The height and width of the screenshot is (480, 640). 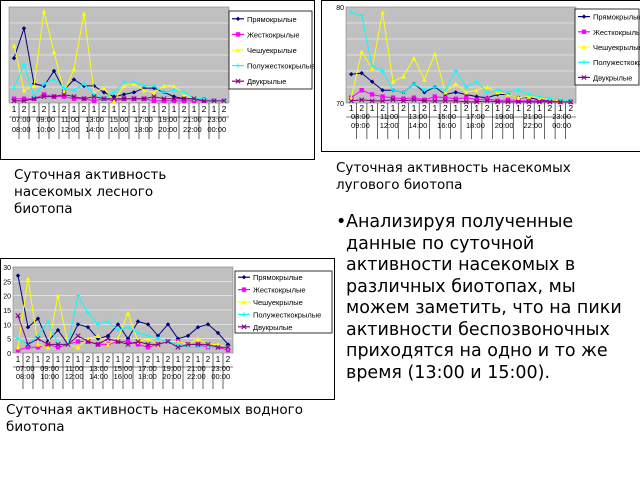 What do you see at coordinates (143, 124) in the screenshot?
I see `forest-group-label: 17:00 18:00` at bounding box center [143, 124].